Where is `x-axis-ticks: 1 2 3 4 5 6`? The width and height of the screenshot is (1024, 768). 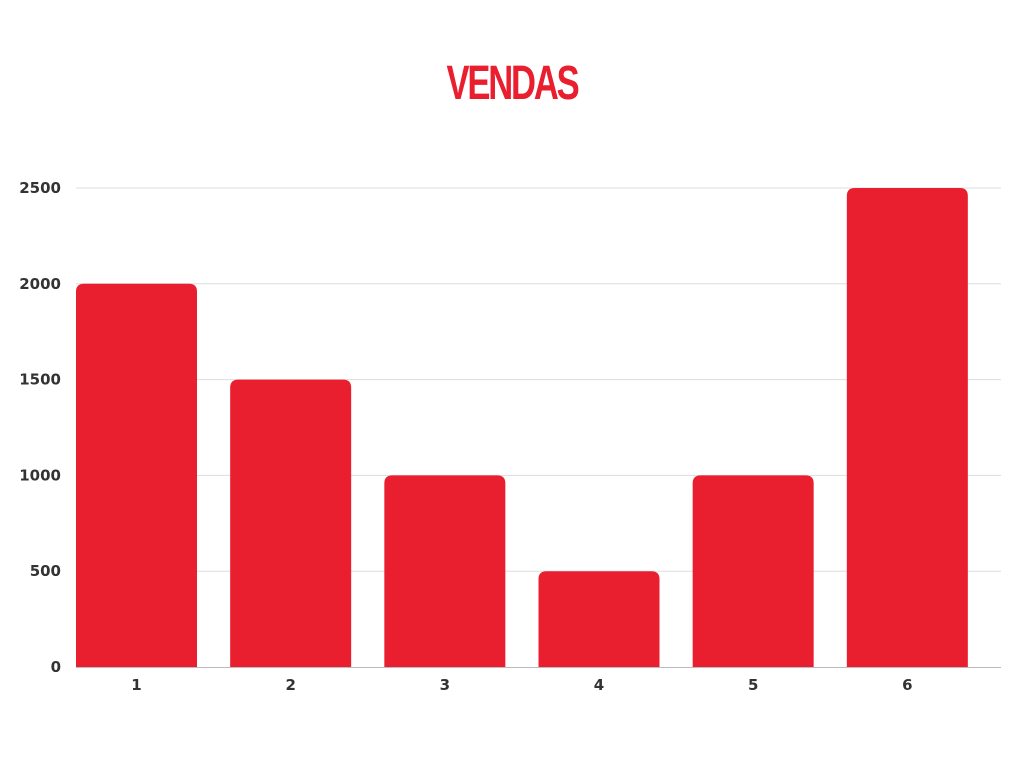 x-axis-ticks: 1 2 3 4 5 6 is located at coordinates (521, 685).